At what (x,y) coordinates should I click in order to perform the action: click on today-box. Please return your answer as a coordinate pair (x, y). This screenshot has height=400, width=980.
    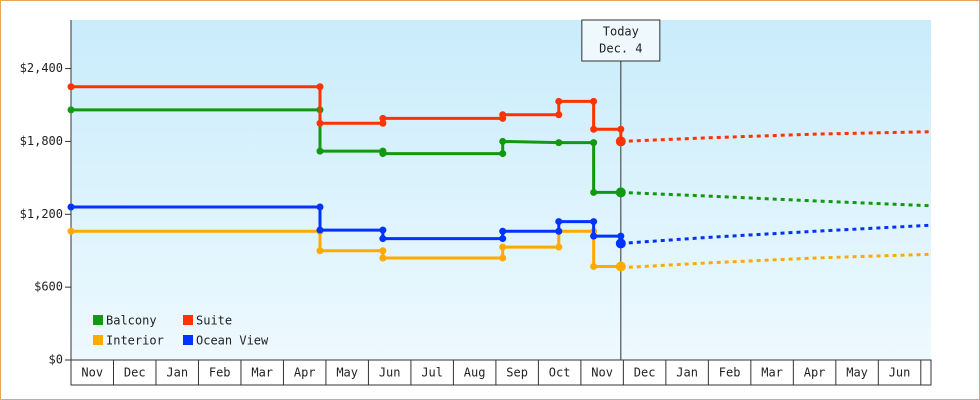
    Looking at the image, I should click on (621, 40).